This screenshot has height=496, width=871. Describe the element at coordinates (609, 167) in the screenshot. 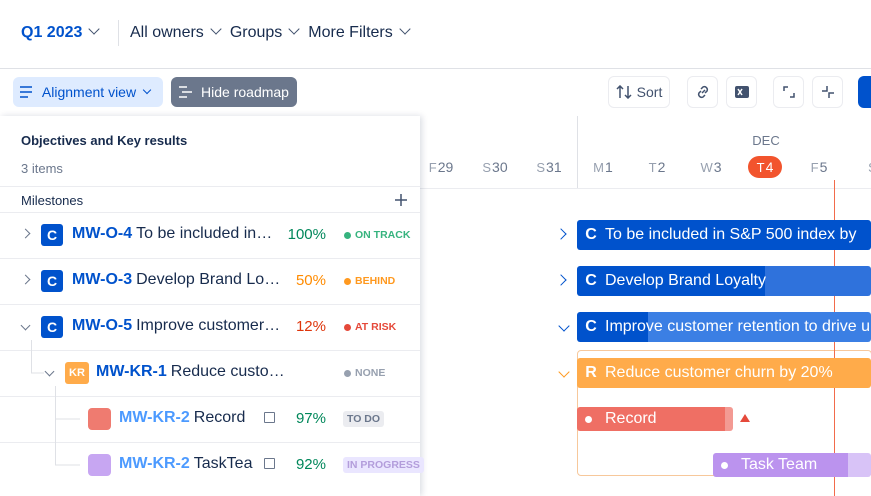

I see `date: 1` at that location.